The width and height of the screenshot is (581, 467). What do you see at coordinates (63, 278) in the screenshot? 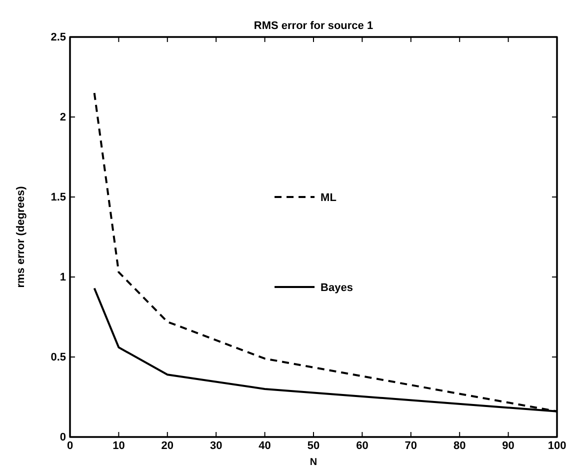
I see `y-tick-label: 1` at bounding box center [63, 278].